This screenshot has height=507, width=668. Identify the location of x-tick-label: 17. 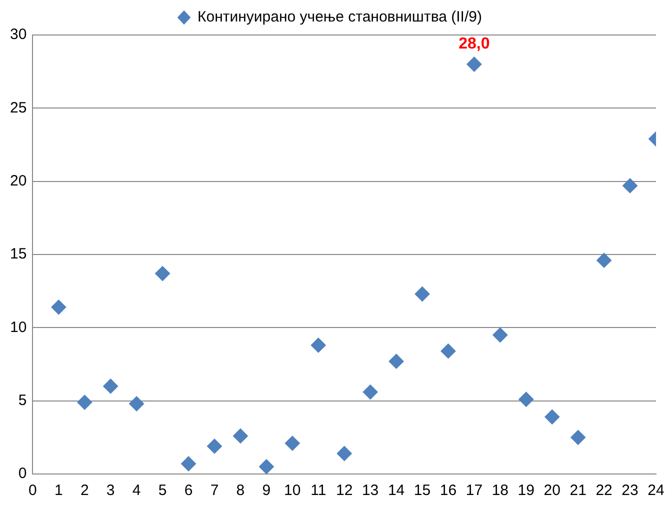
(474, 491).